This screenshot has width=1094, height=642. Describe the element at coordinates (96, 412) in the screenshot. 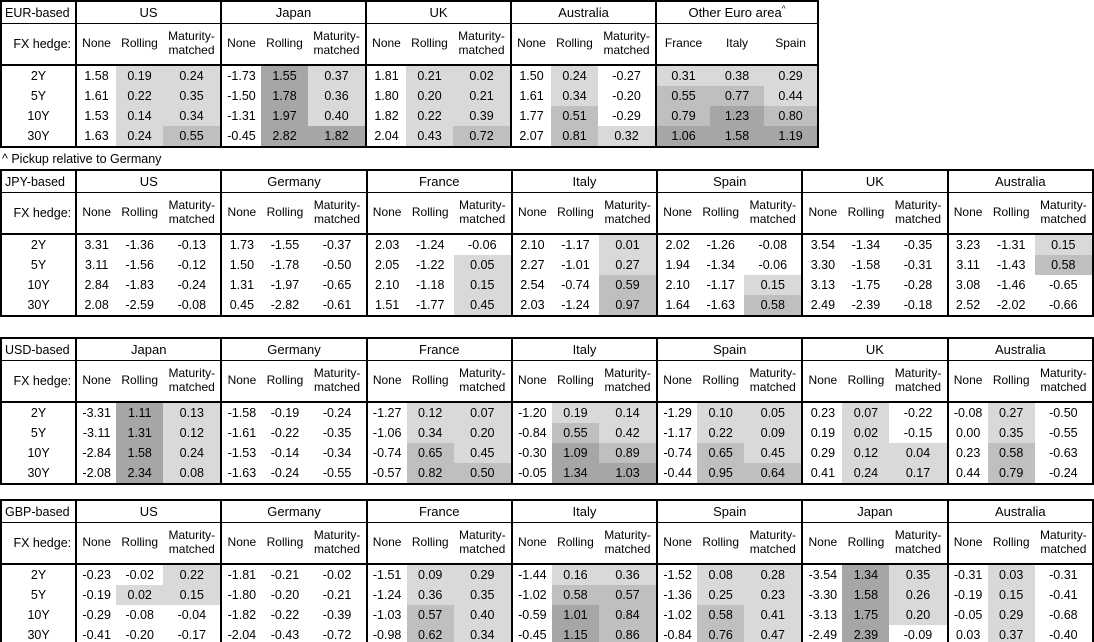

I see `data-cell: -3.31` at that location.